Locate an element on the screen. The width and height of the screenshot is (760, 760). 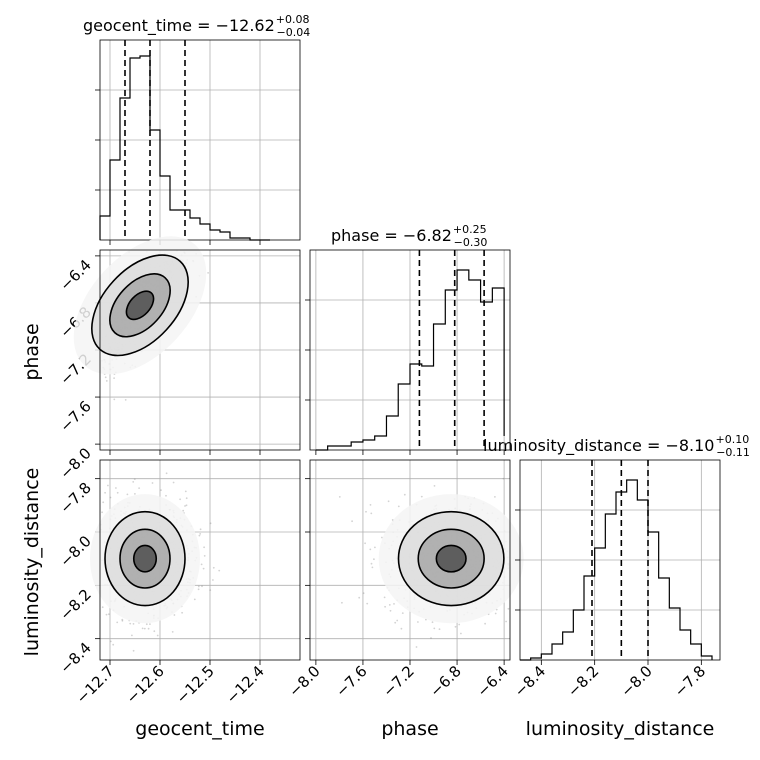
density-level is located at coordinates (145, 558).